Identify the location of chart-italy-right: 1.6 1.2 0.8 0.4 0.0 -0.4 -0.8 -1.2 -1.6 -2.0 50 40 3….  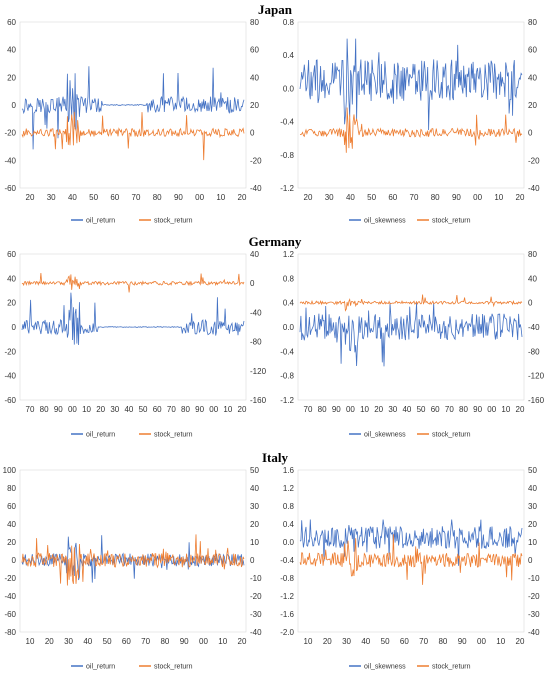
(410, 568).